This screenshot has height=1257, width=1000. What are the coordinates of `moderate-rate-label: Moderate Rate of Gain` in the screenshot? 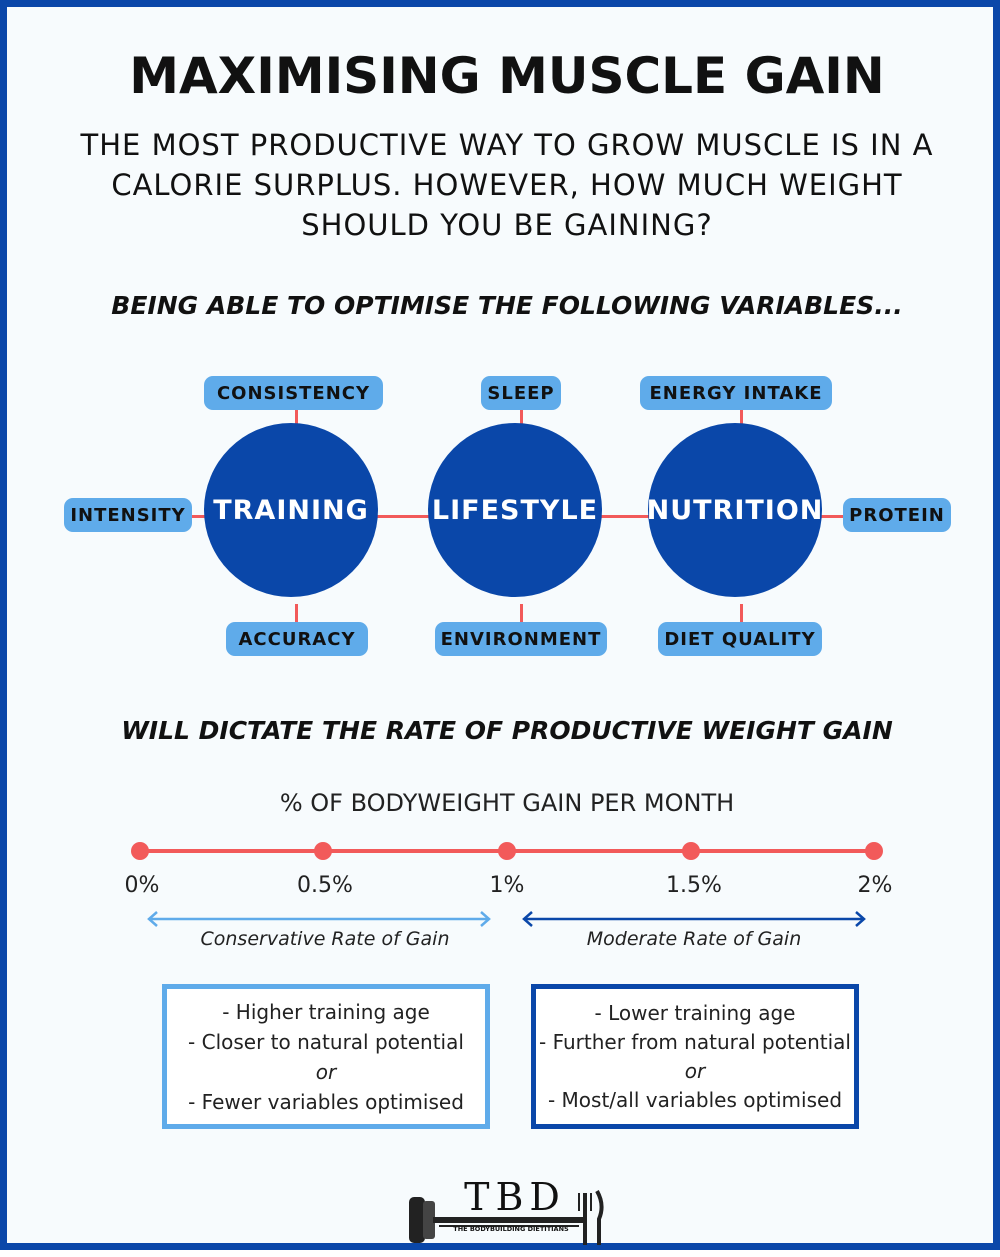 It's located at (694, 939).